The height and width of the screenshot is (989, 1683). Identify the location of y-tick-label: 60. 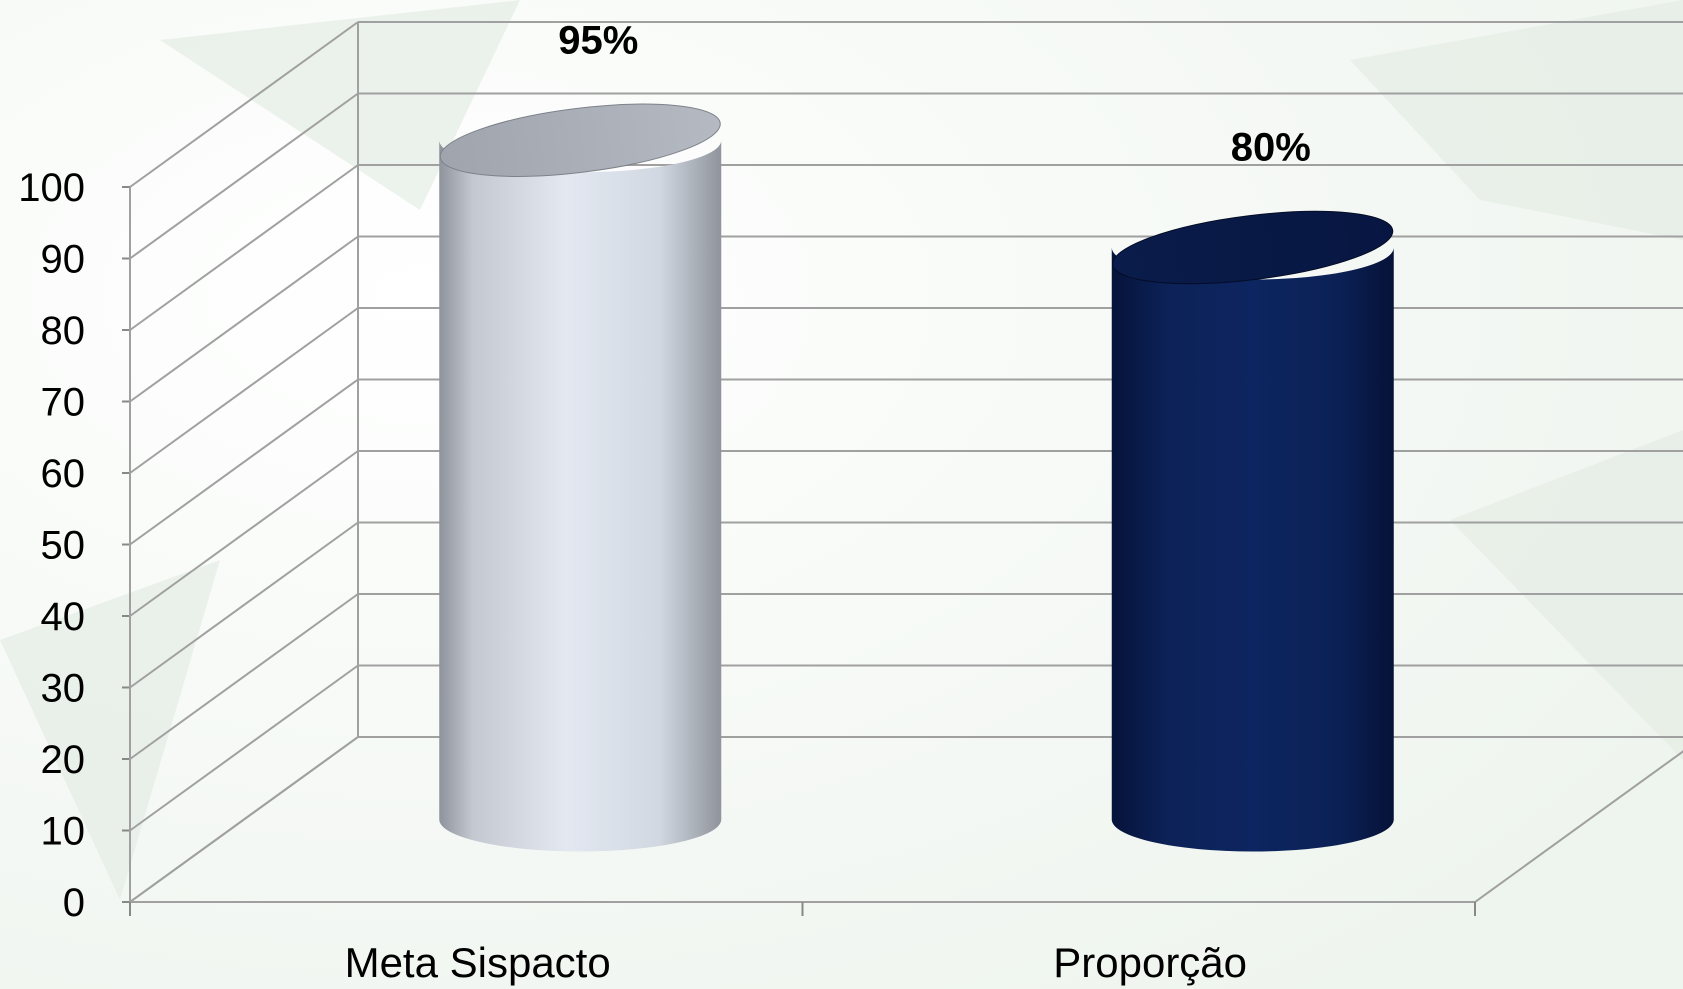
(63, 474).